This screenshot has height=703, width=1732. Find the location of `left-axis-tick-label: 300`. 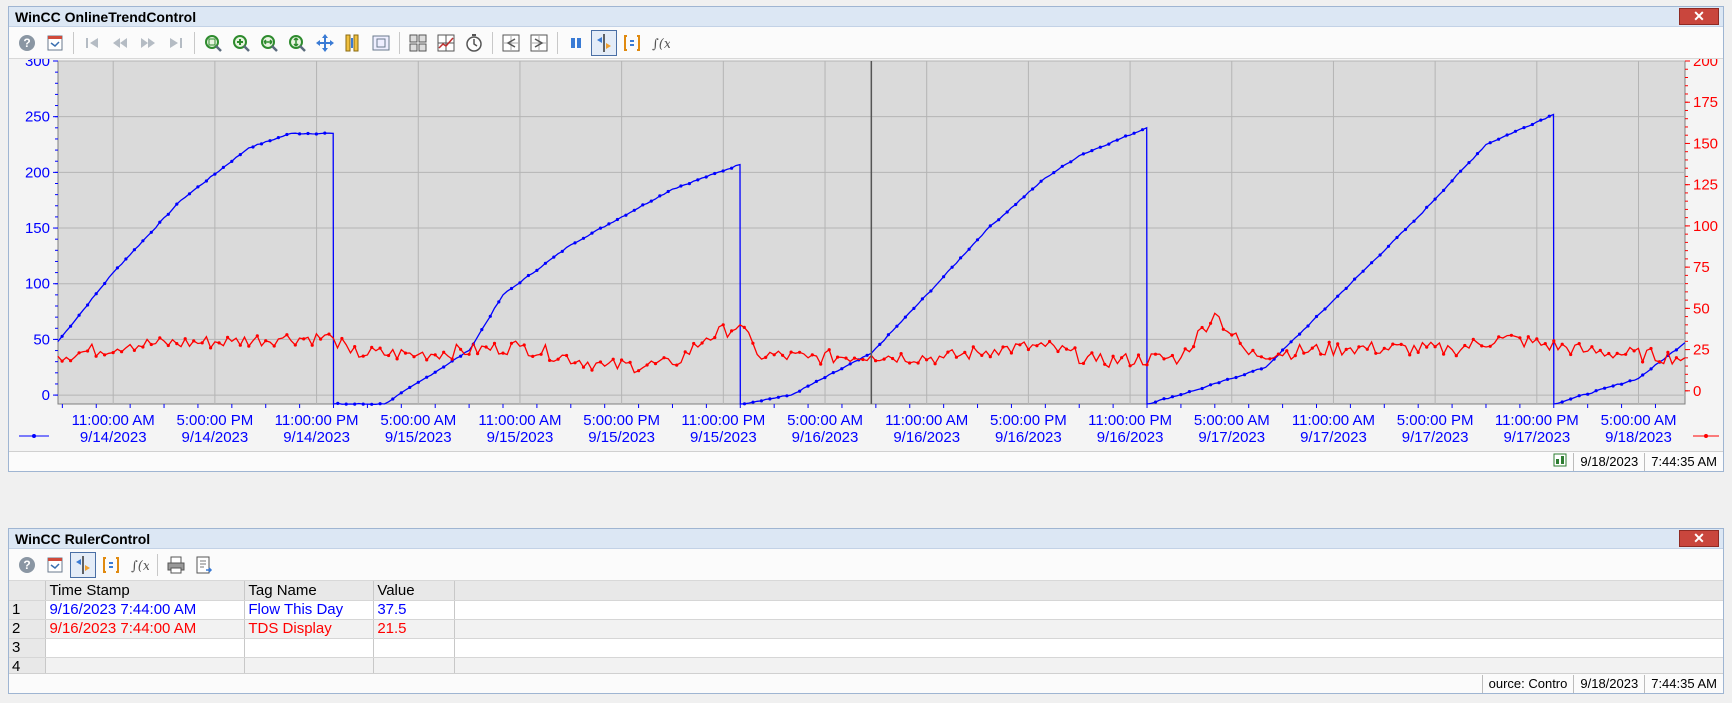

left-axis-tick-label: 300 is located at coordinates (37, 64).